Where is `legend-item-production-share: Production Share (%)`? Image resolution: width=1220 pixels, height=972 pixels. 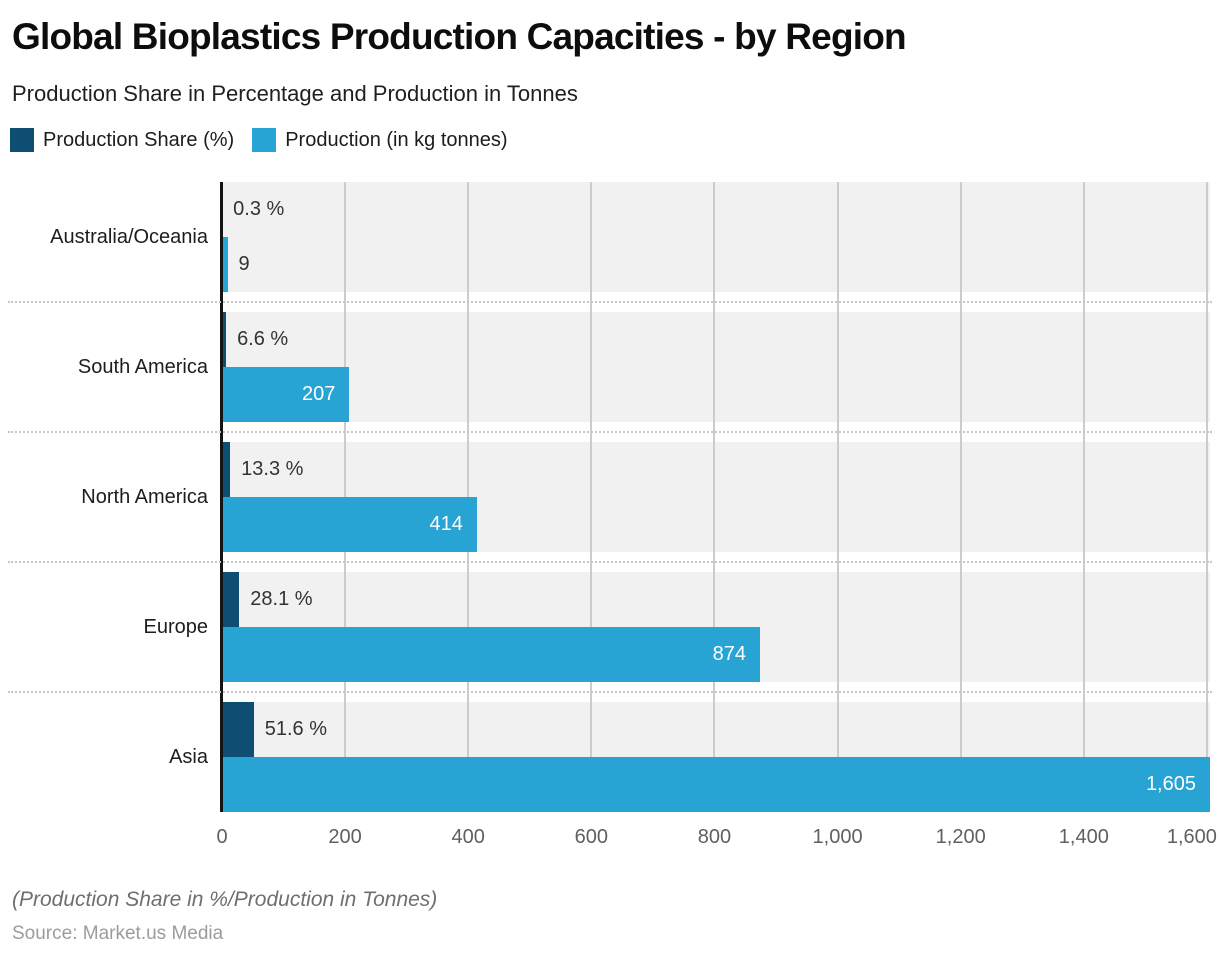 legend-item-production-share: Production Share (%) is located at coordinates (122, 140).